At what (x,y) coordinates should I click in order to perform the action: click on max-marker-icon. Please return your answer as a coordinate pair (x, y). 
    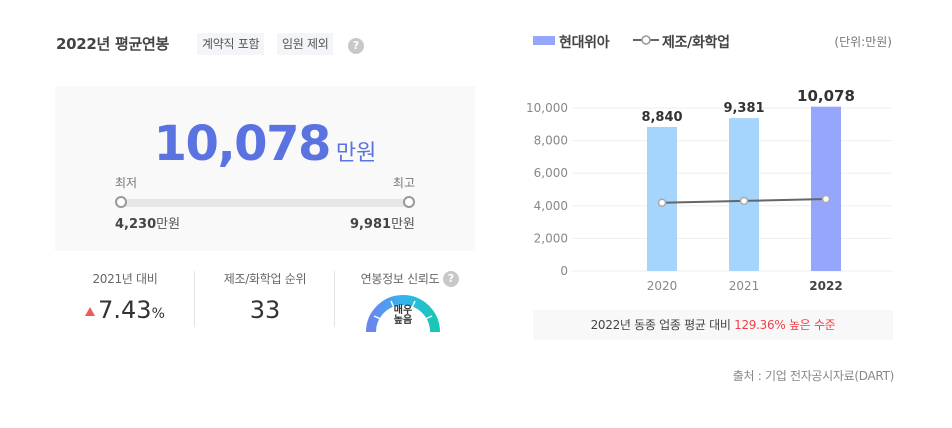
    Looking at the image, I should click on (409, 202).